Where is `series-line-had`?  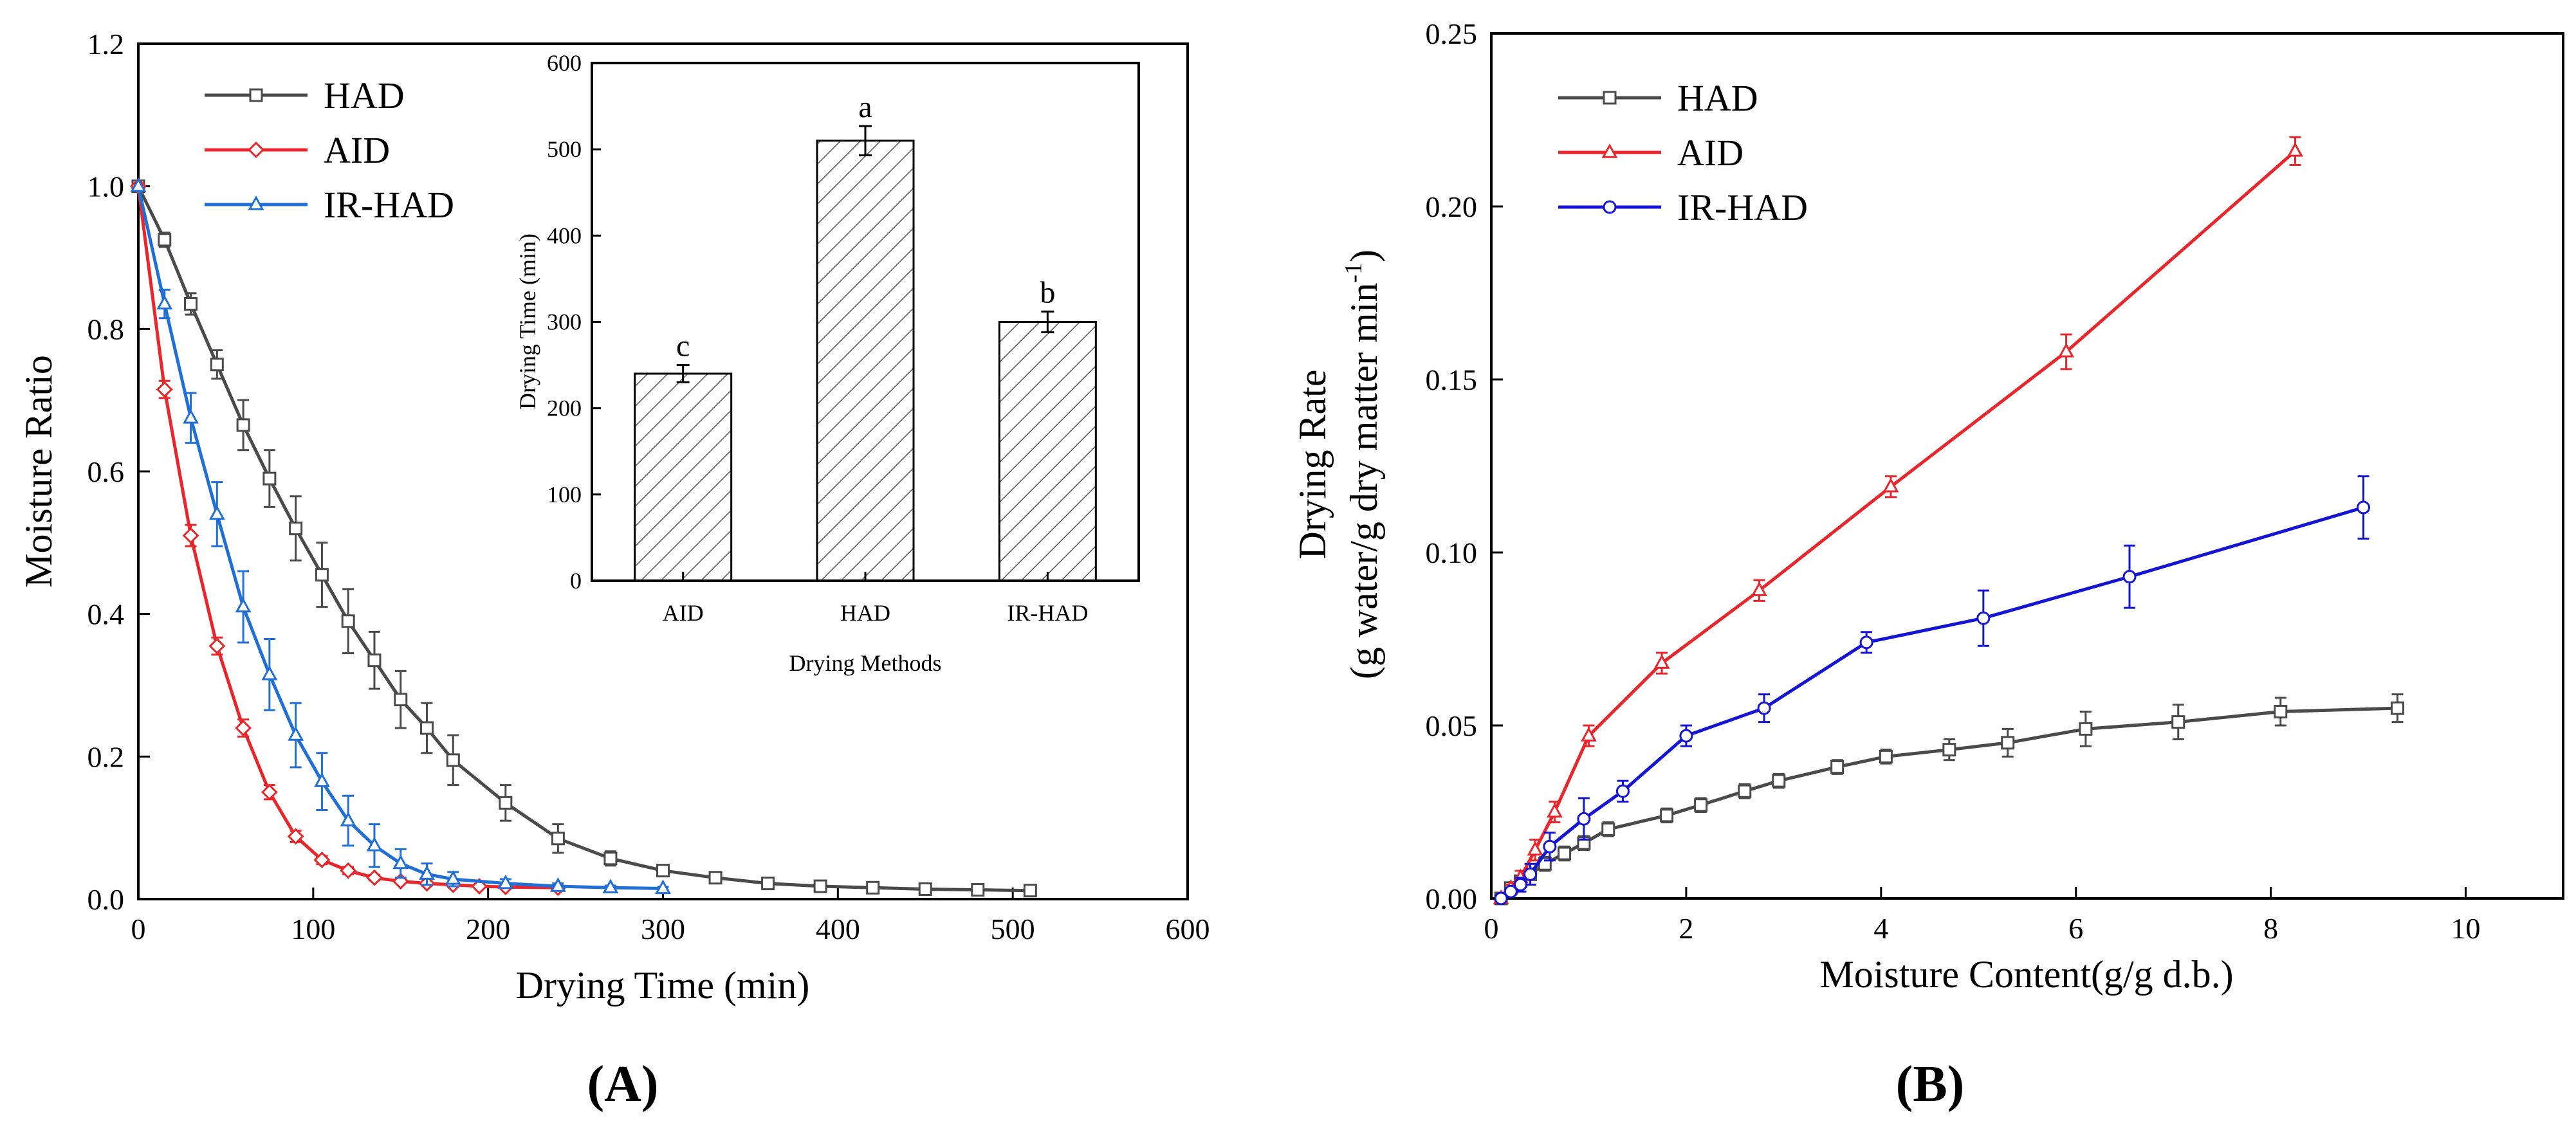
series-line-had is located at coordinates (1949, 803).